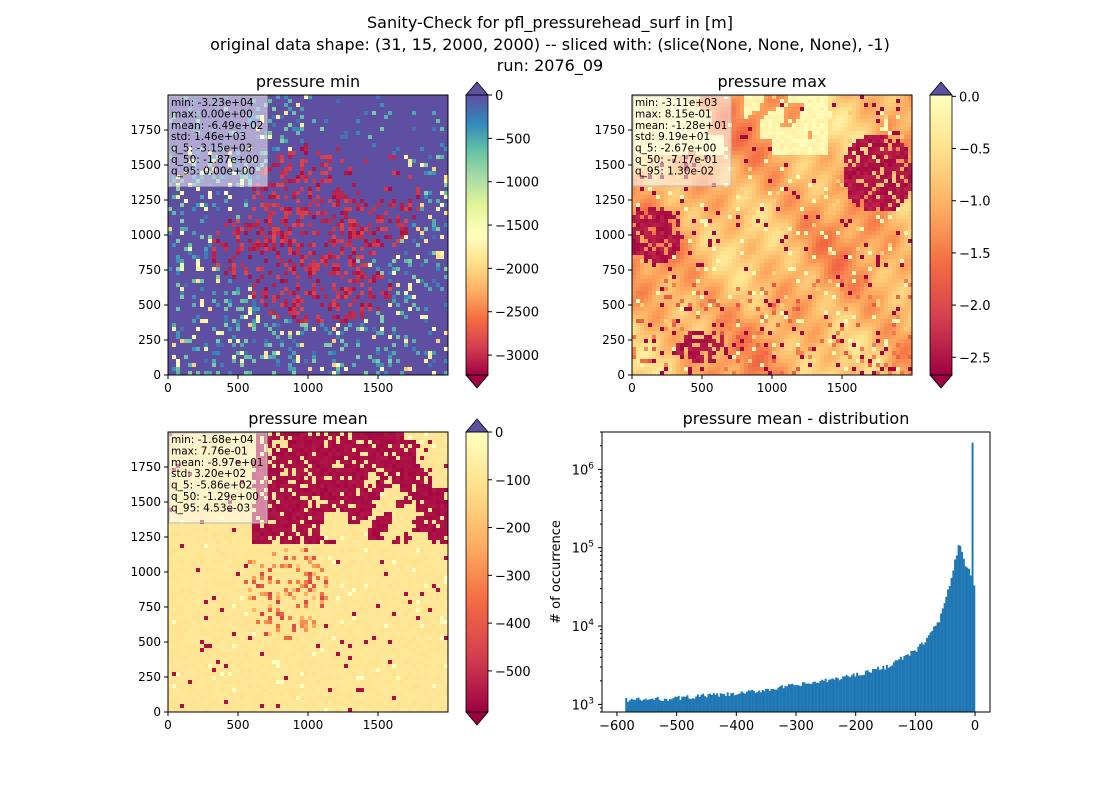 The height and width of the screenshot is (800, 1100). What do you see at coordinates (477, 88) in the screenshot?
I see `colorbar-extend-top` at bounding box center [477, 88].